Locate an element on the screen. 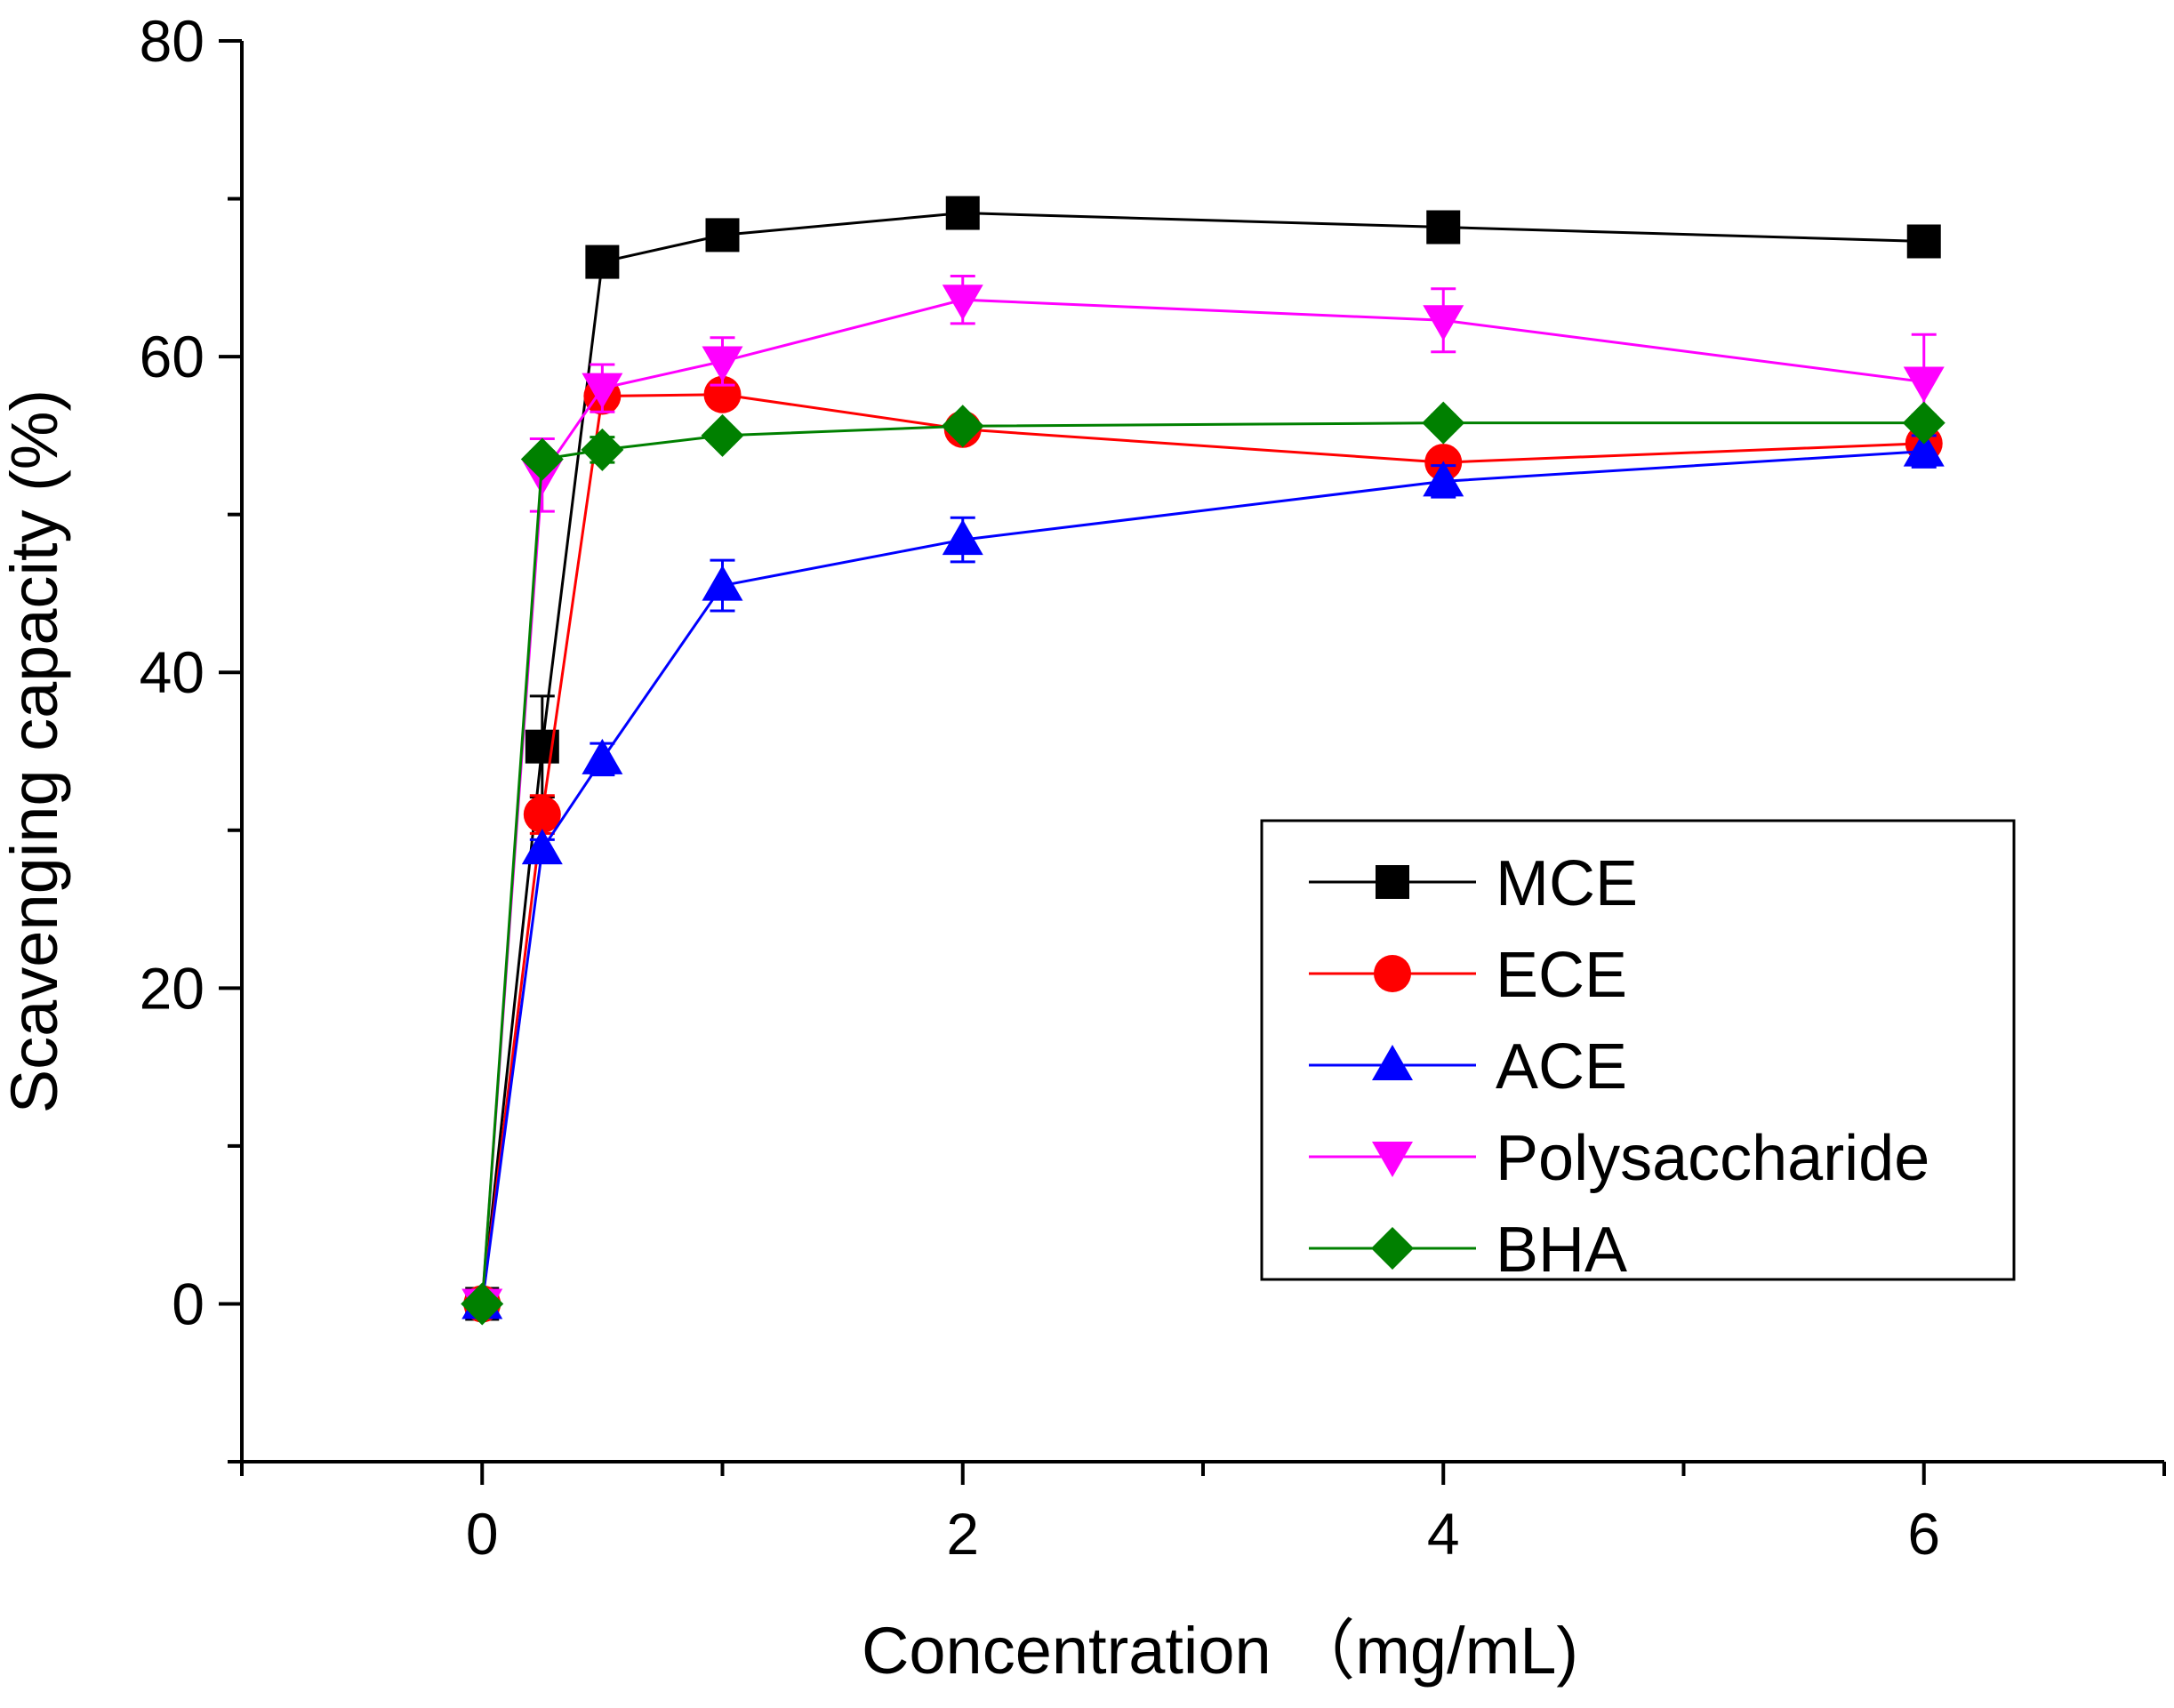 The image size is (2174, 1708). legend: MCE ECE ACE Polysaccharide BHA is located at coordinates (1638, 1052).